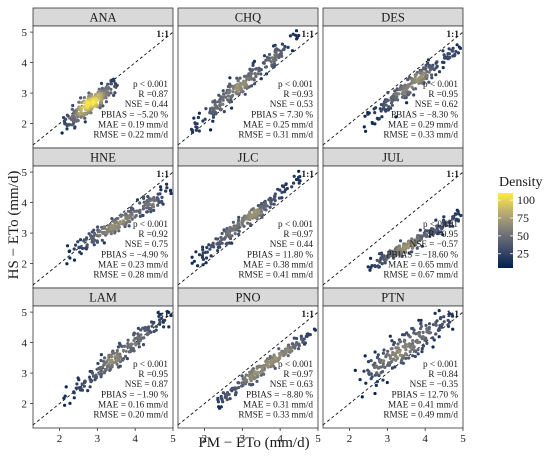 The image size is (550, 457). I want to click on strip-label: CHQ, so click(248, 18).